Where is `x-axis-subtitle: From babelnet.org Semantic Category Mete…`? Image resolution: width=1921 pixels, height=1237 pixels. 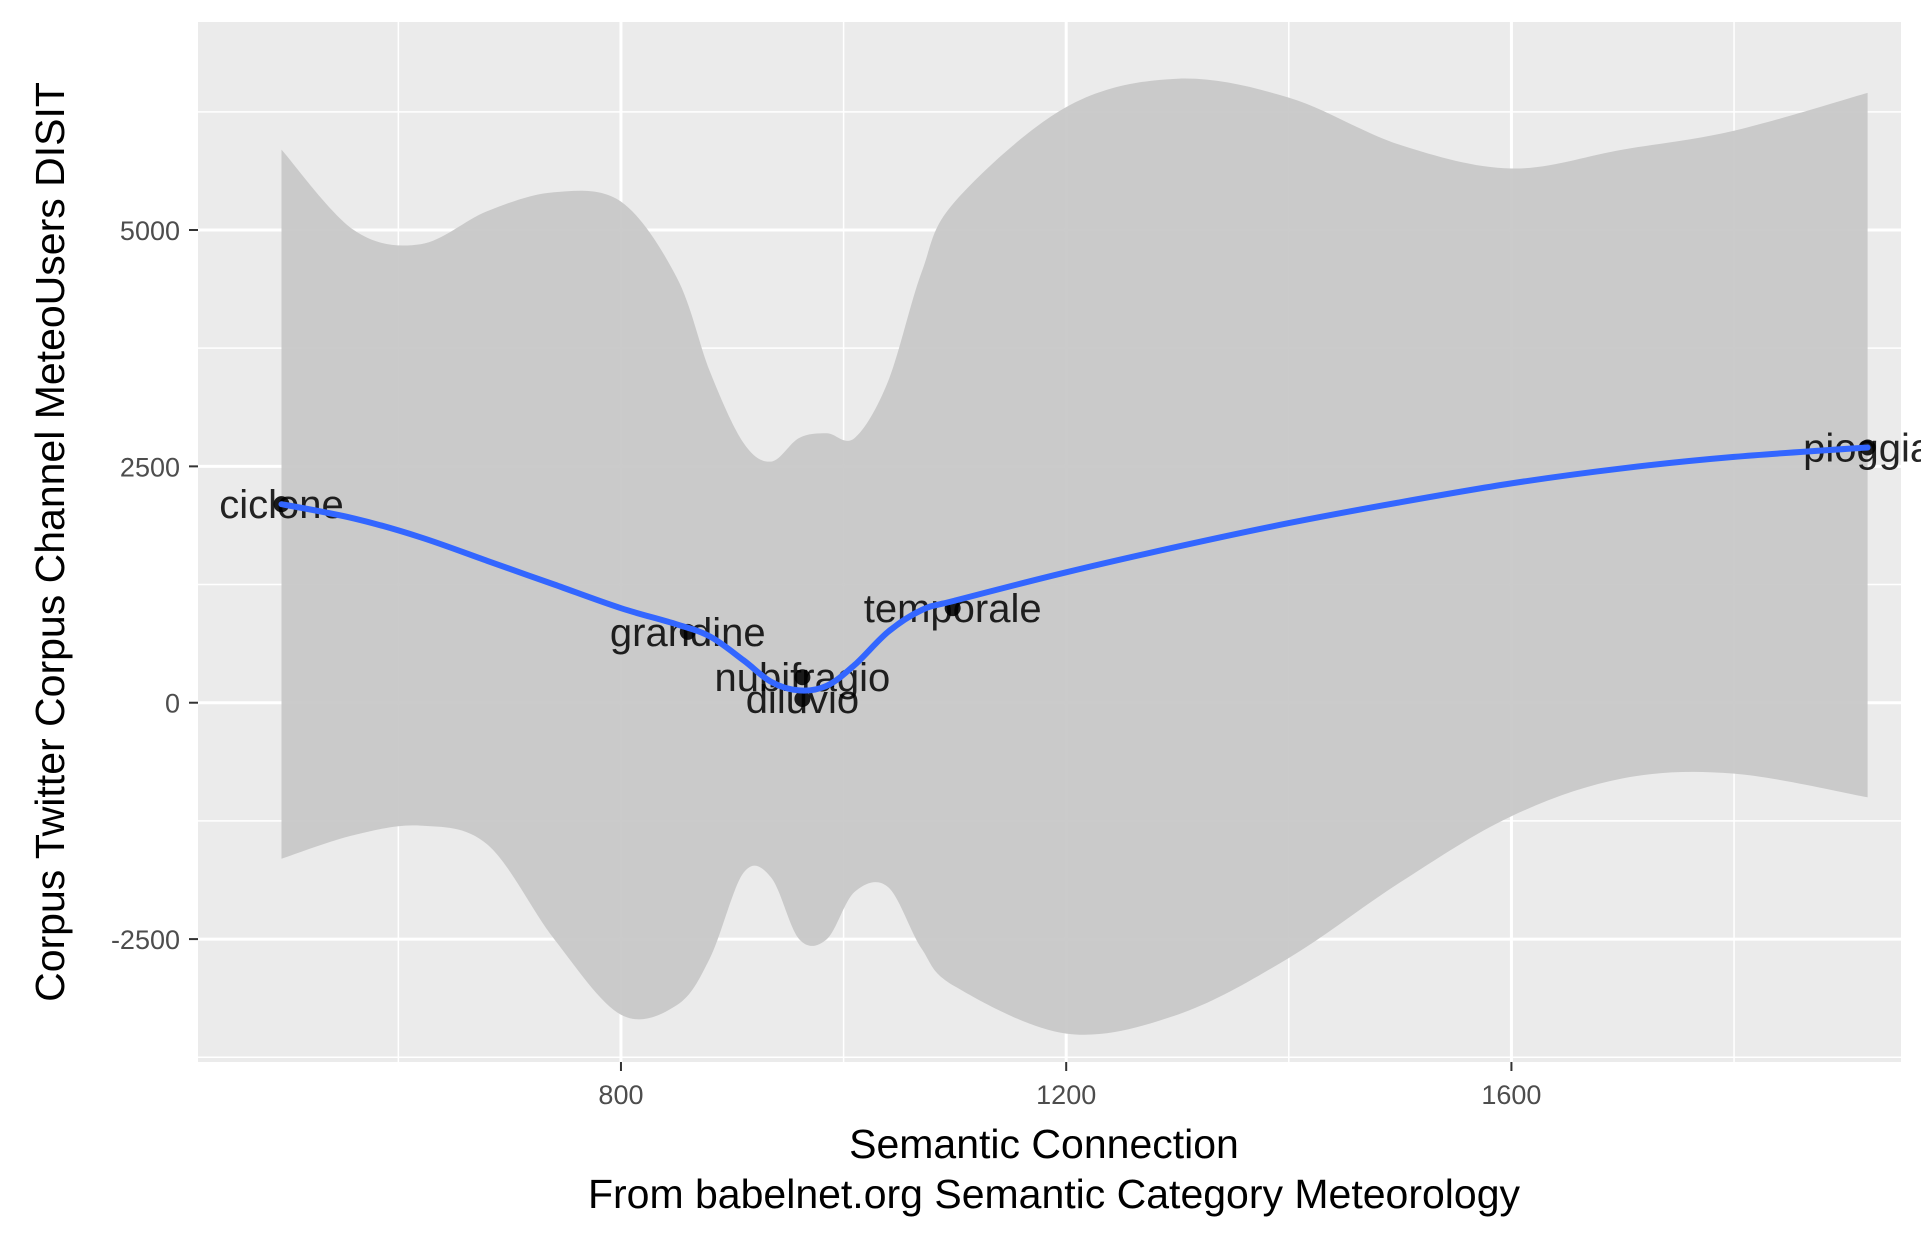 x-axis-subtitle: From babelnet.org Semantic Category Mete… is located at coordinates (1054, 1194).